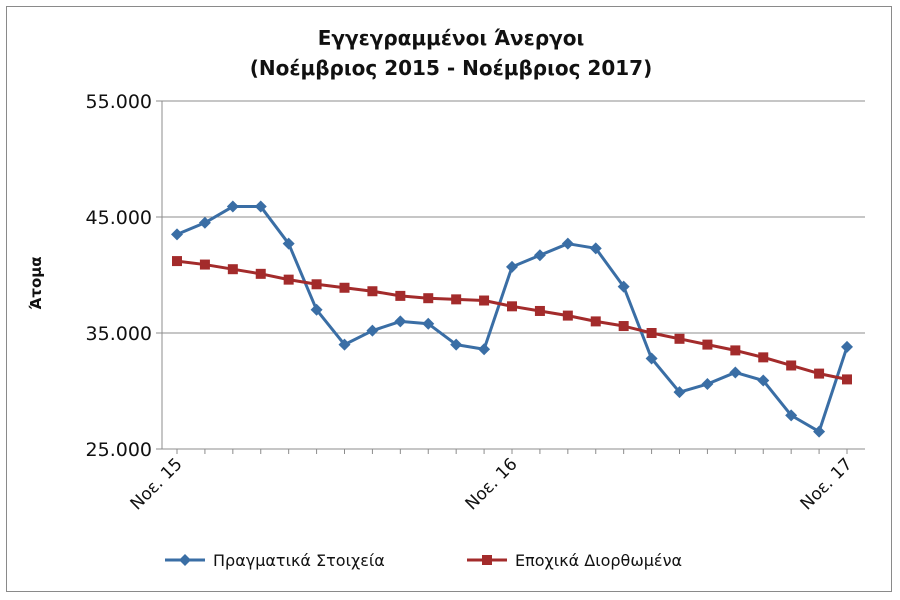 The width and height of the screenshot is (900, 600). What do you see at coordinates (185, 560) in the screenshot?
I see `legend-marker-diamond` at bounding box center [185, 560].